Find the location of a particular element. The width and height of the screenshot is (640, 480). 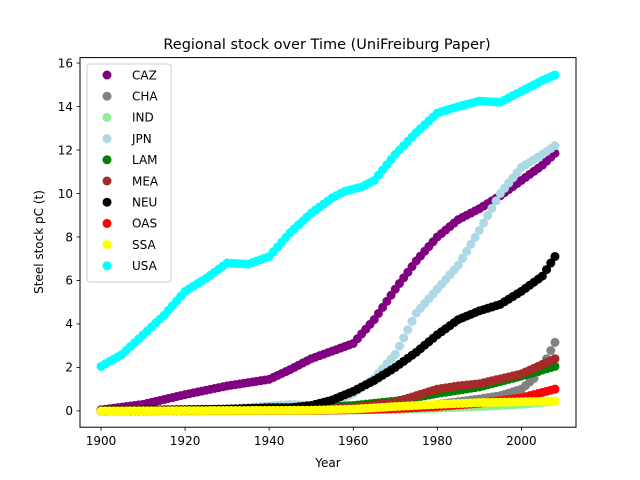

x-tick-label: 1920 is located at coordinates (185, 441).